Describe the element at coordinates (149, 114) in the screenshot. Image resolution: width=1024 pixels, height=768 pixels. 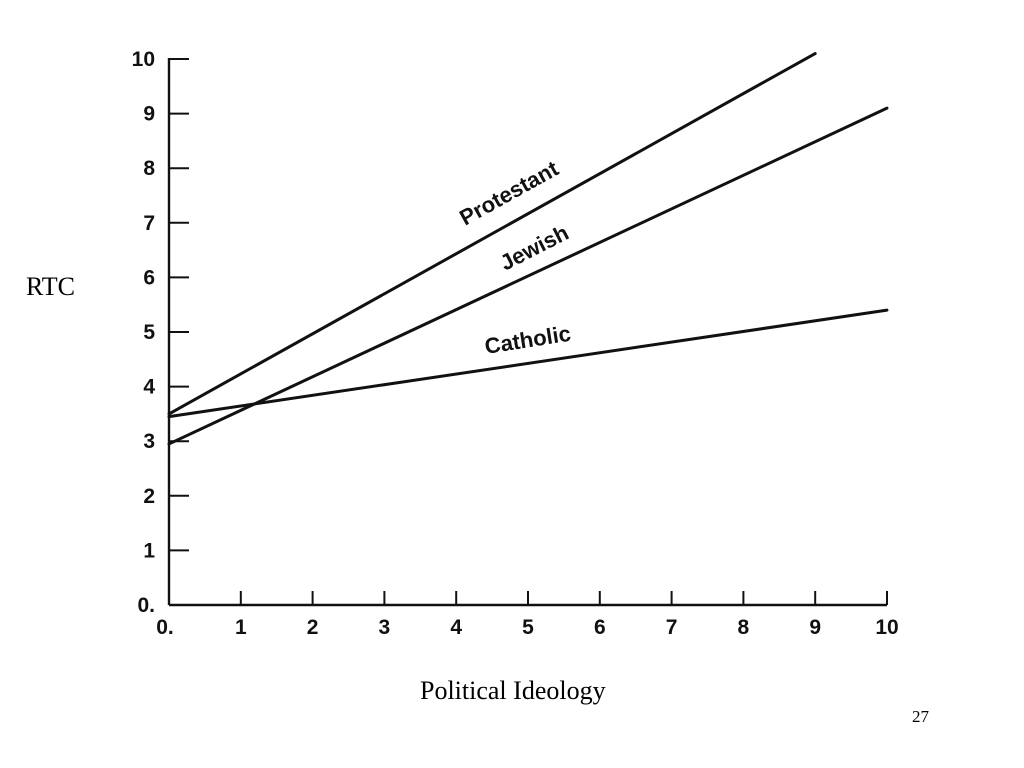
I see `y-tick-label: 9` at that location.